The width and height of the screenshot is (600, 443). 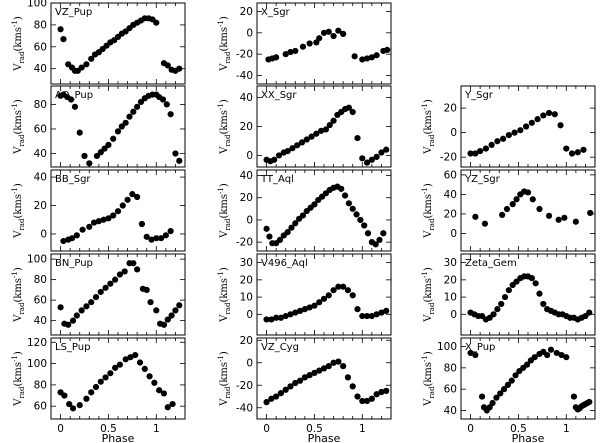 What do you see at coordinates (453, 234) in the screenshot?
I see `y-tick-label: 0` at bounding box center [453, 234].